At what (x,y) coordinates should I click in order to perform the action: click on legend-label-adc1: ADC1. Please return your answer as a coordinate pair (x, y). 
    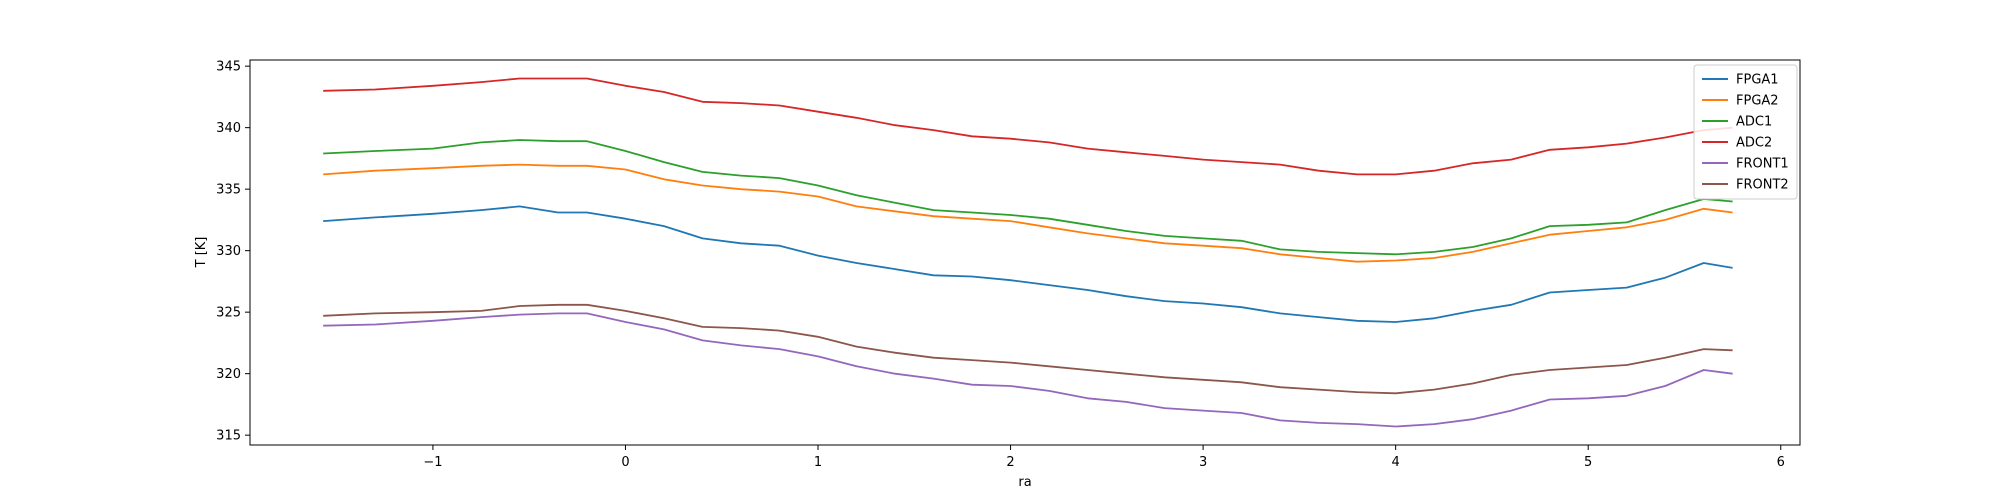
    Looking at the image, I should click on (1754, 122).